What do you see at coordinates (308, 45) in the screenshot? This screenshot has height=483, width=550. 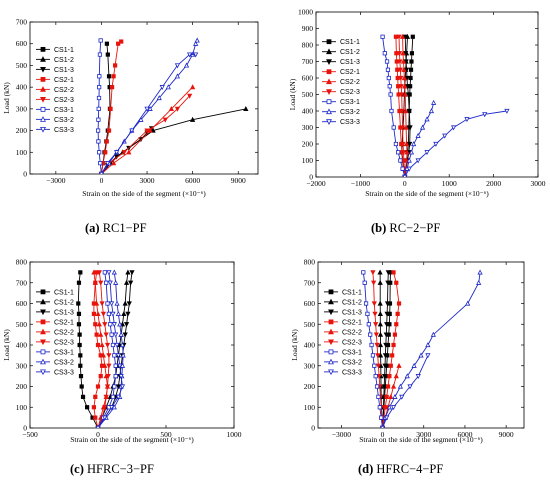 I see `y-tick-label: 800` at bounding box center [308, 45].